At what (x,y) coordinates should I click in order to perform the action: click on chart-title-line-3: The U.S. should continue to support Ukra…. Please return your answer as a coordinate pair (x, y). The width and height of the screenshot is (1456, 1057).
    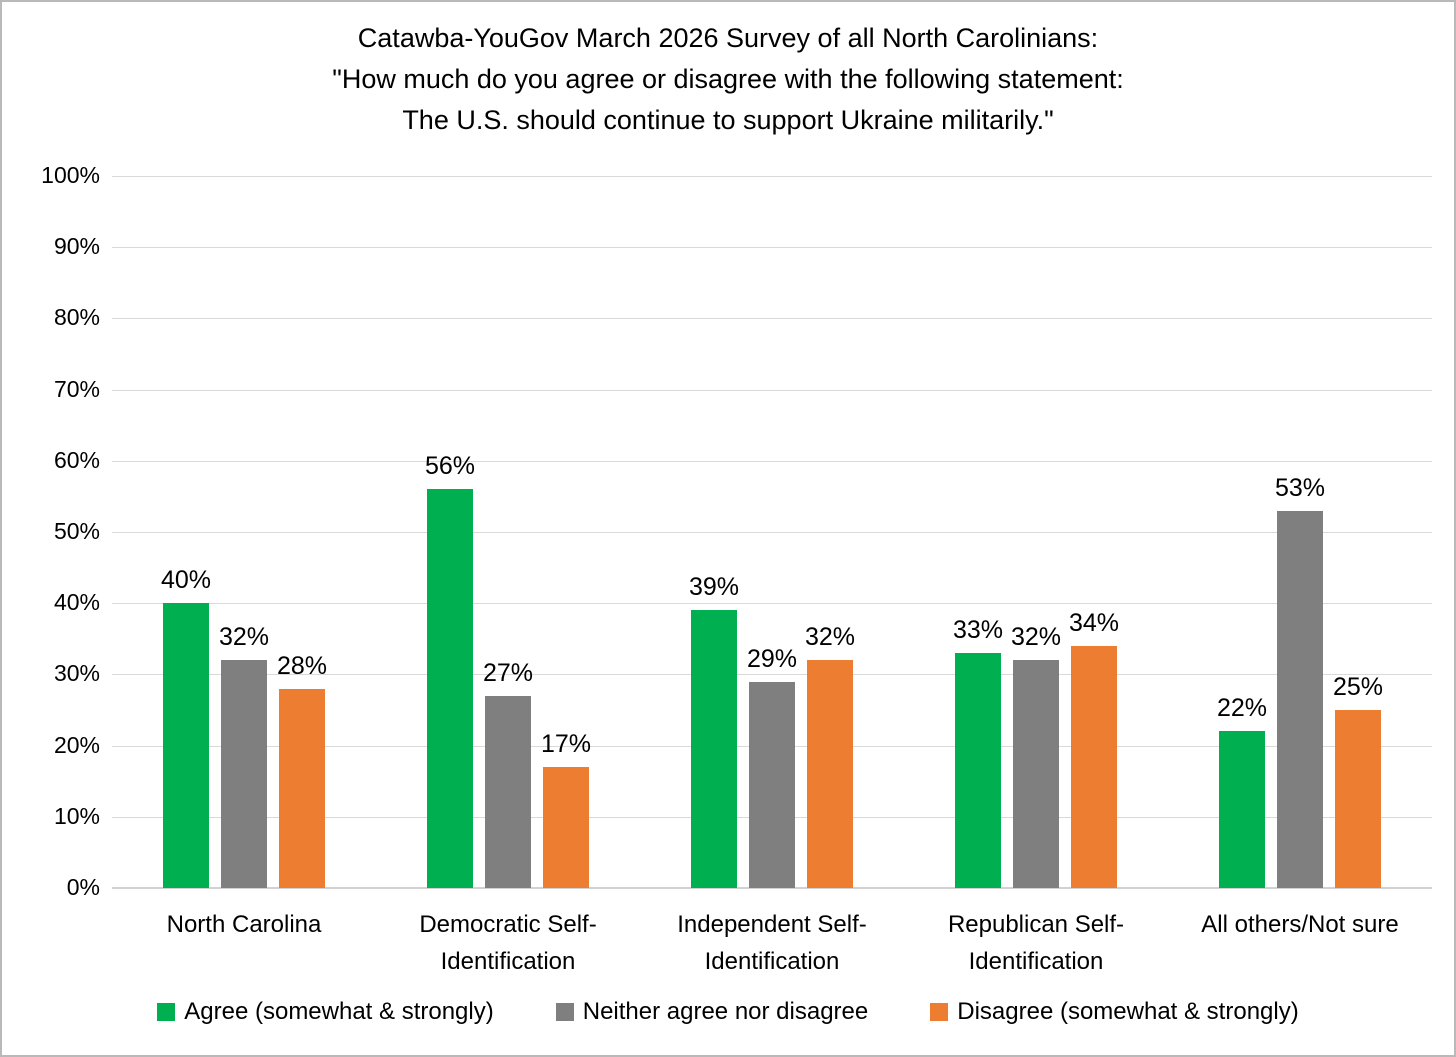
    Looking at the image, I should click on (728, 120).